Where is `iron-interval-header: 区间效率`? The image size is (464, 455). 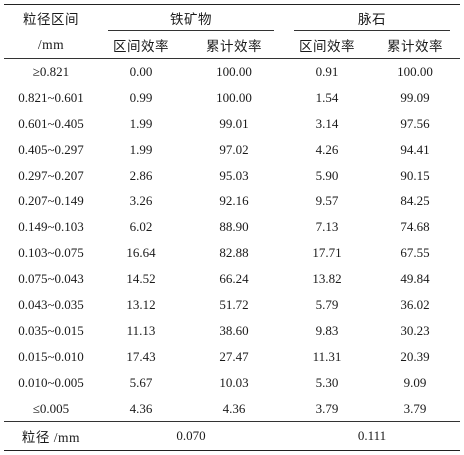 iron-interval-header: 区间效率 is located at coordinates (141, 45).